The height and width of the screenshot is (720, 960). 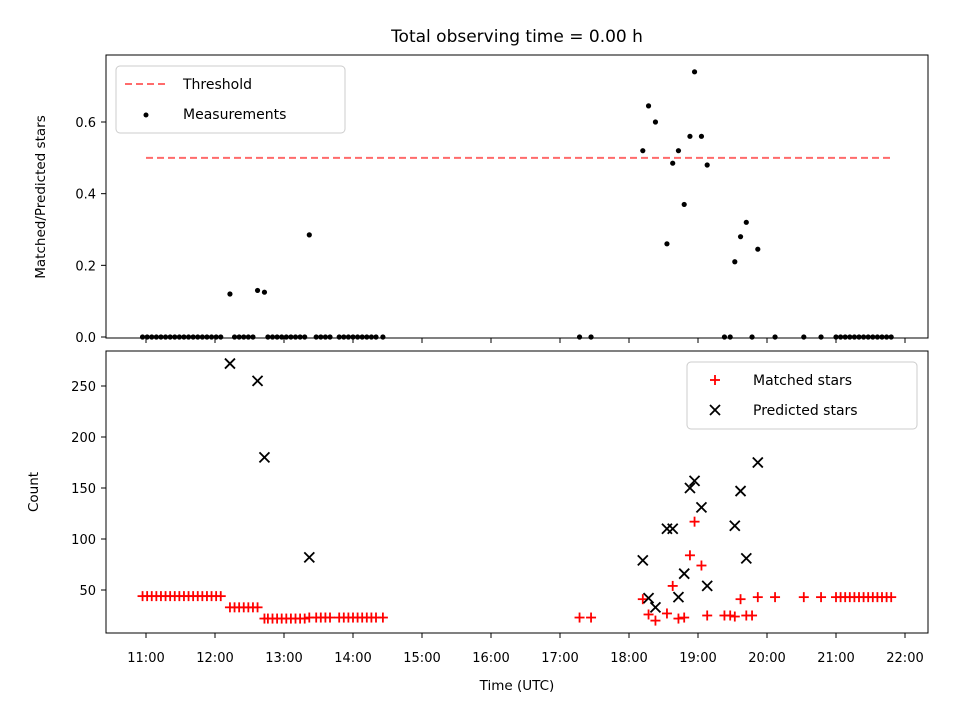 I want to click on top-y-tick-label: 0.2, so click(x=85, y=266).